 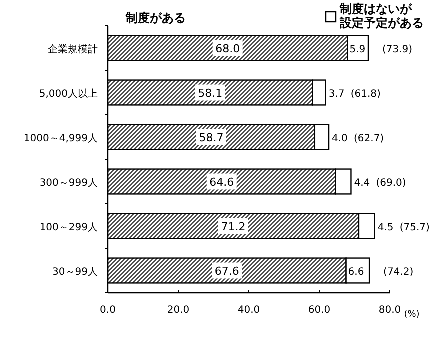 I want to click on y-tick-label: 100～299人, so click(x=69, y=228).